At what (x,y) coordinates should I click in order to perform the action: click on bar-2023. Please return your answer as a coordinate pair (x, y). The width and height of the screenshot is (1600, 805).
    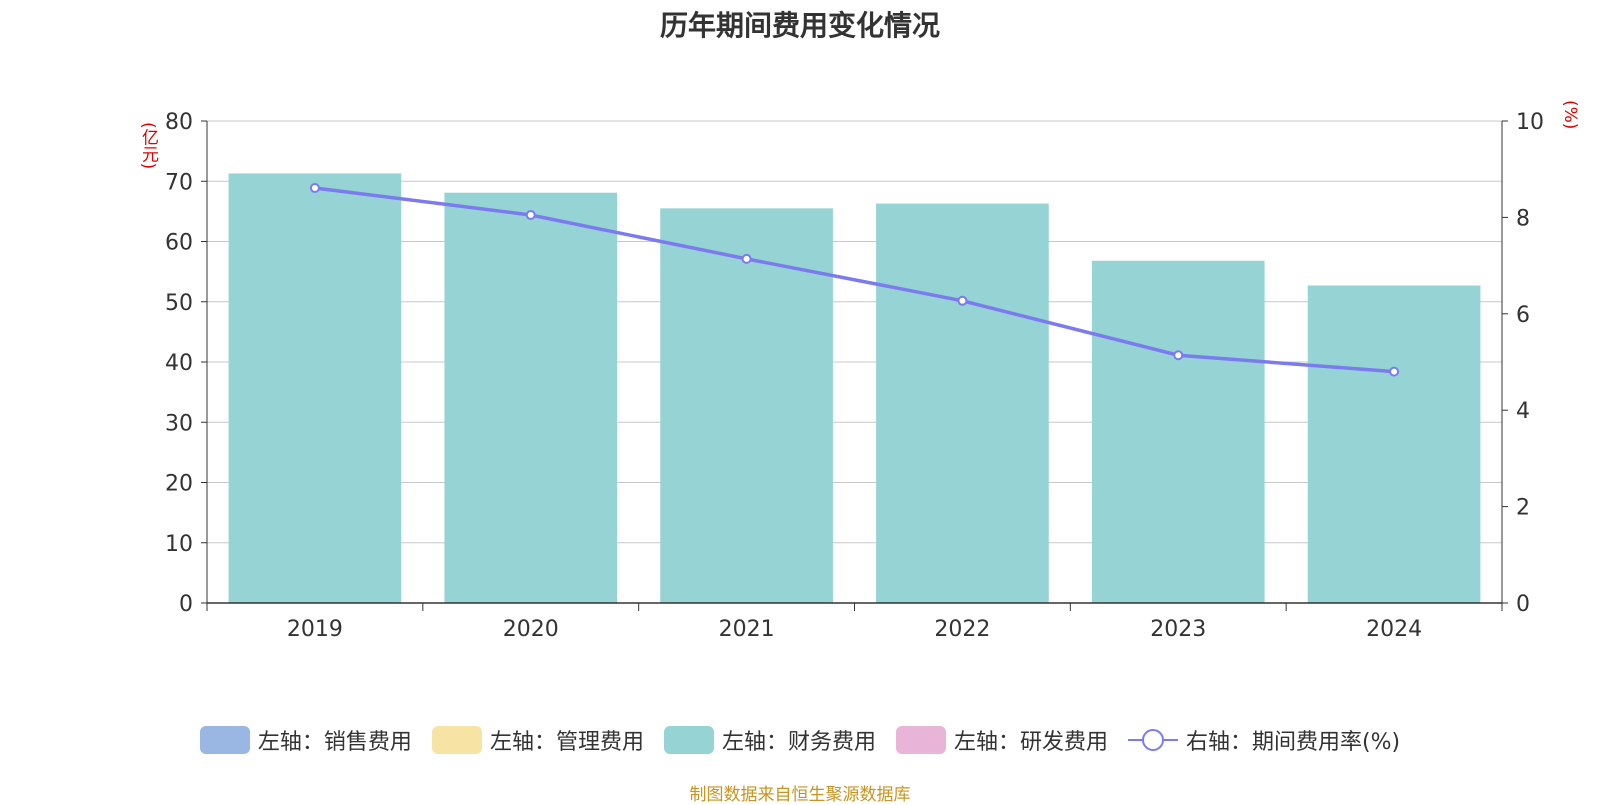
    Looking at the image, I should click on (1178, 431).